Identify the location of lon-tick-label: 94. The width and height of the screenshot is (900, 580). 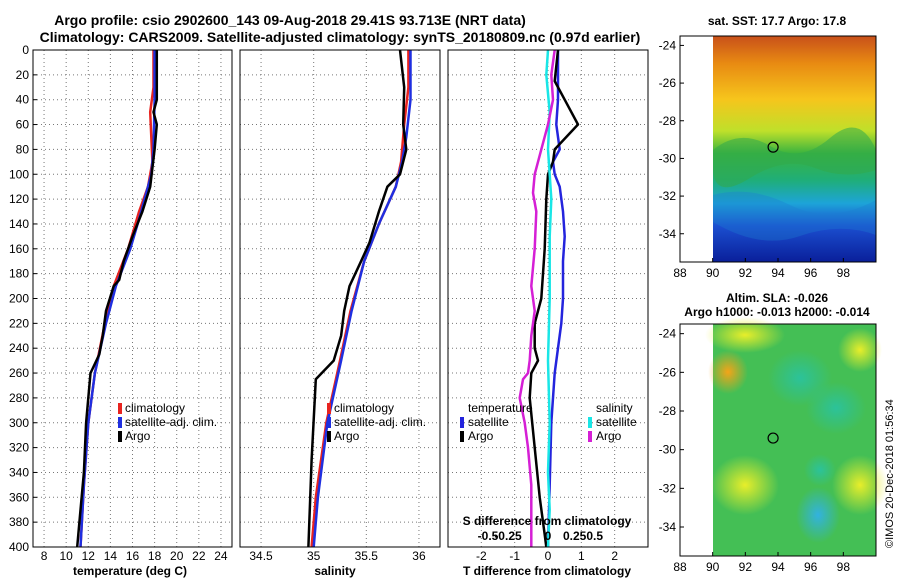
(778, 273).